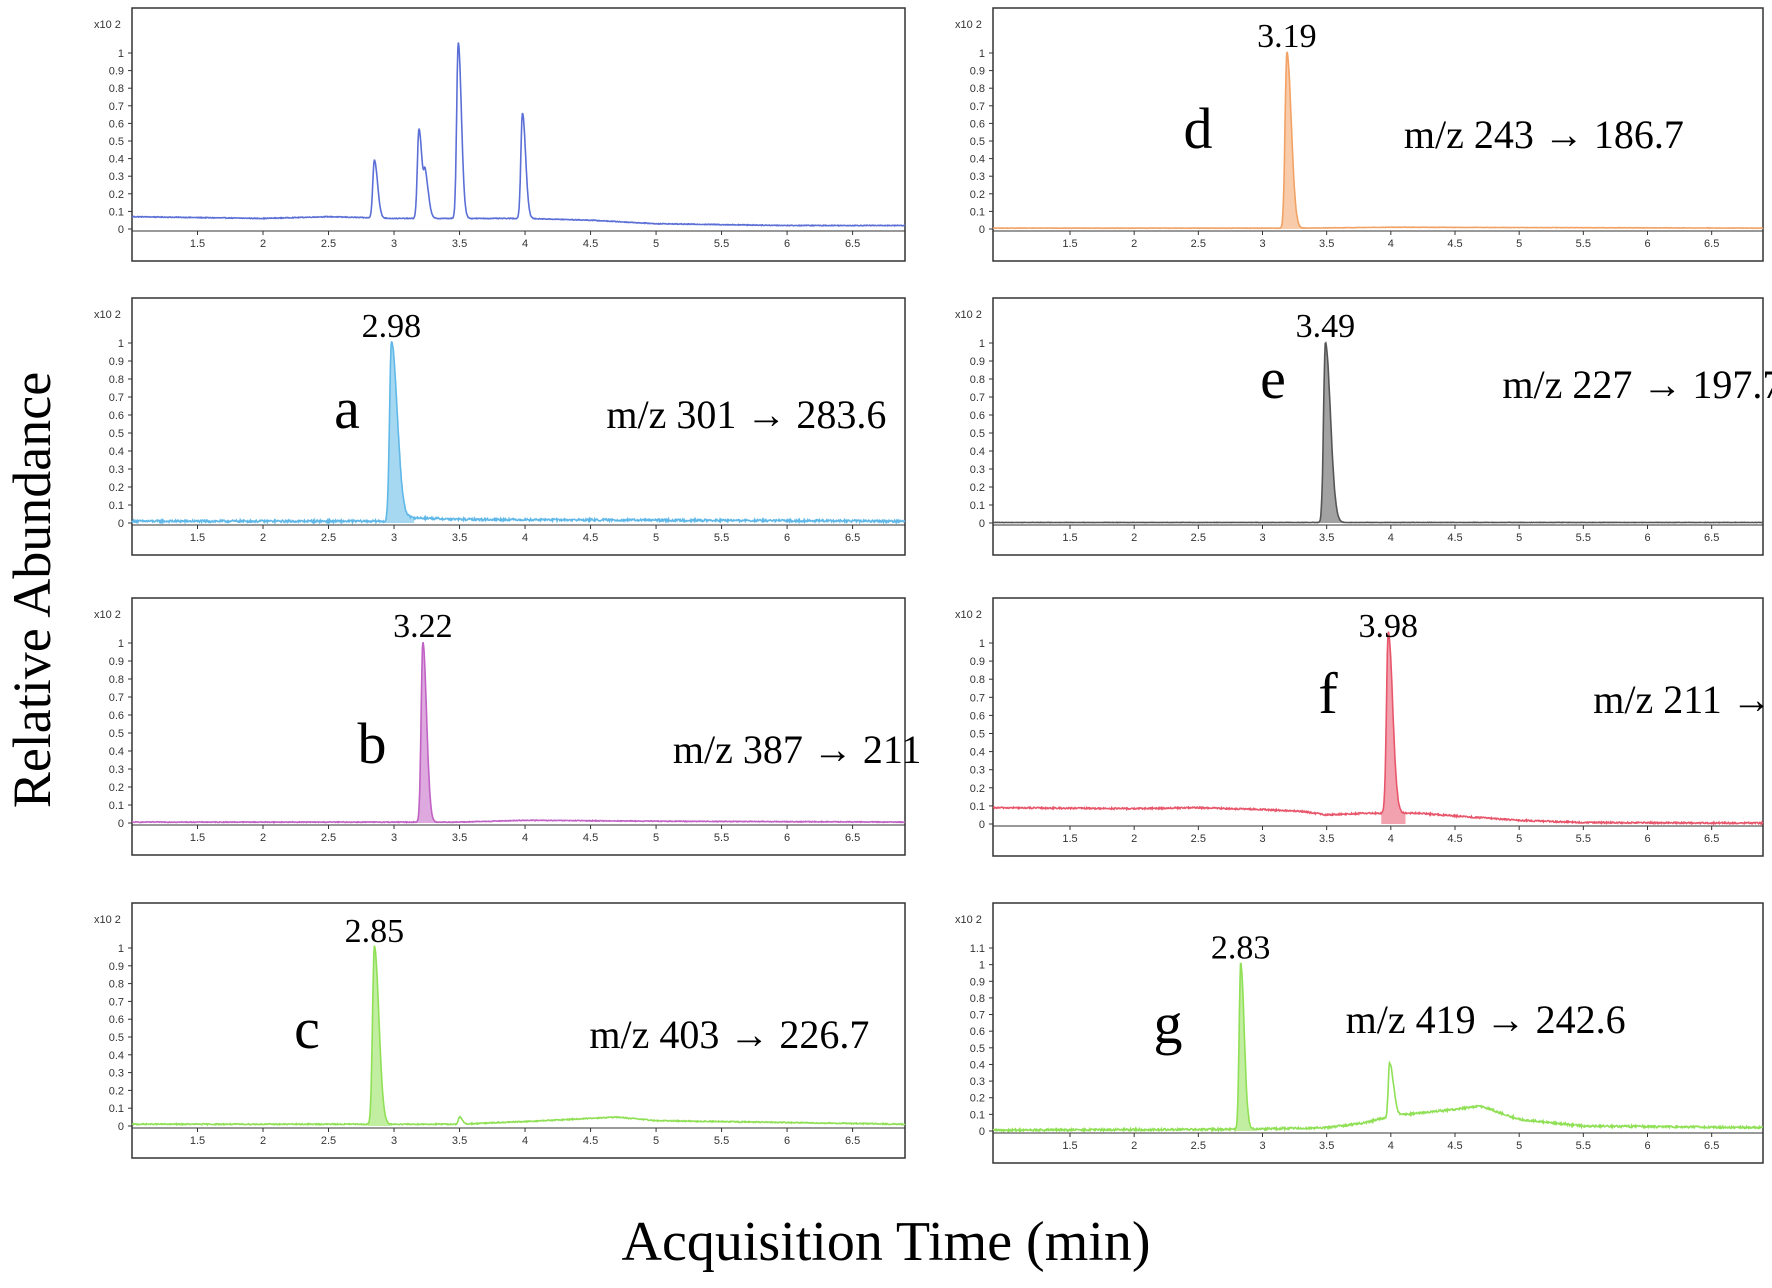 The height and width of the screenshot is (1288, 1772). Describe the element at coordinates (746, 414) in the screenshot. I see `mrm-transition-label: m/z 301 → 283.6` at that location.